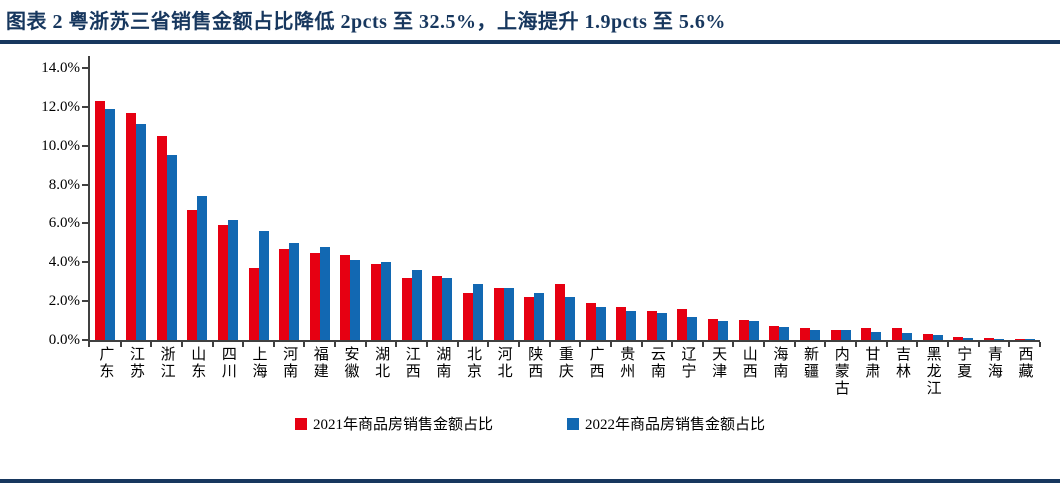 This screenshot has width=1060, height=490. Describe the element at coordinates (840, 371) in the screenshot. I see `x-axis-label: 内蒙古` at that location.